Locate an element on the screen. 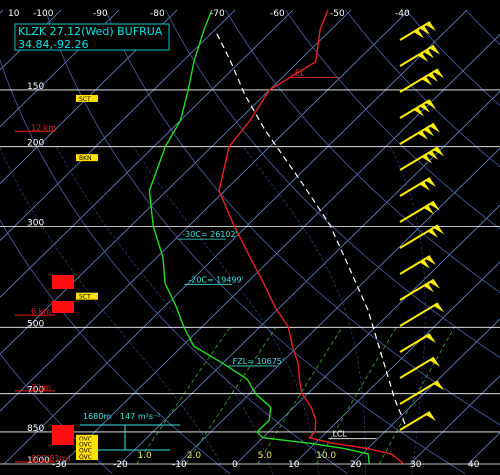  pressure-label: 200 is located at coordinates (35, 144).